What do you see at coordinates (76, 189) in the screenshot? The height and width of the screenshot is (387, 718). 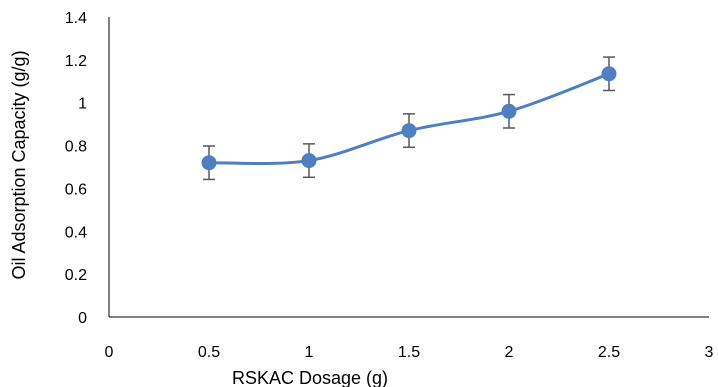 I see `y-tick-label: 0.6` at bounding box center [76, 189].